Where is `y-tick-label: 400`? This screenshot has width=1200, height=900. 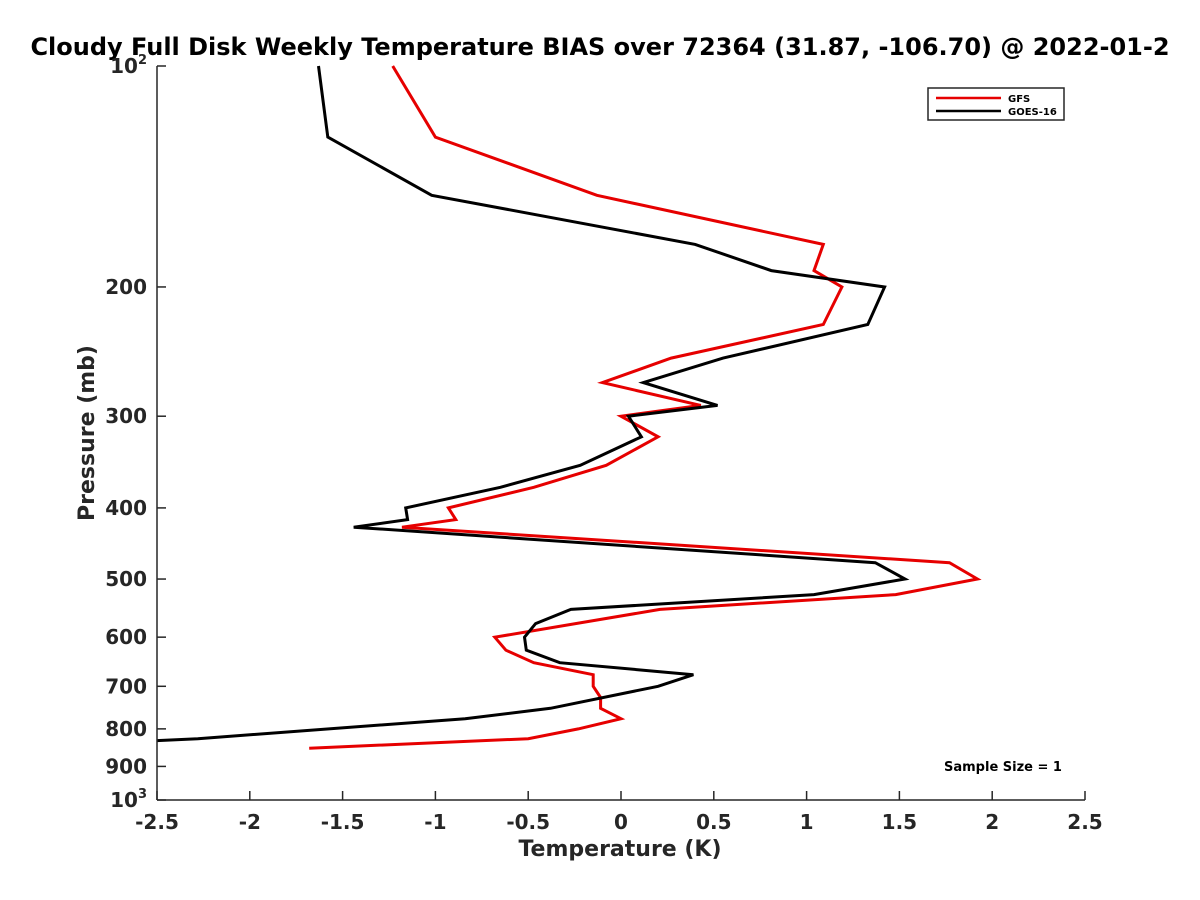 y-tick-label: 400 is located at coordinates (126, 508).